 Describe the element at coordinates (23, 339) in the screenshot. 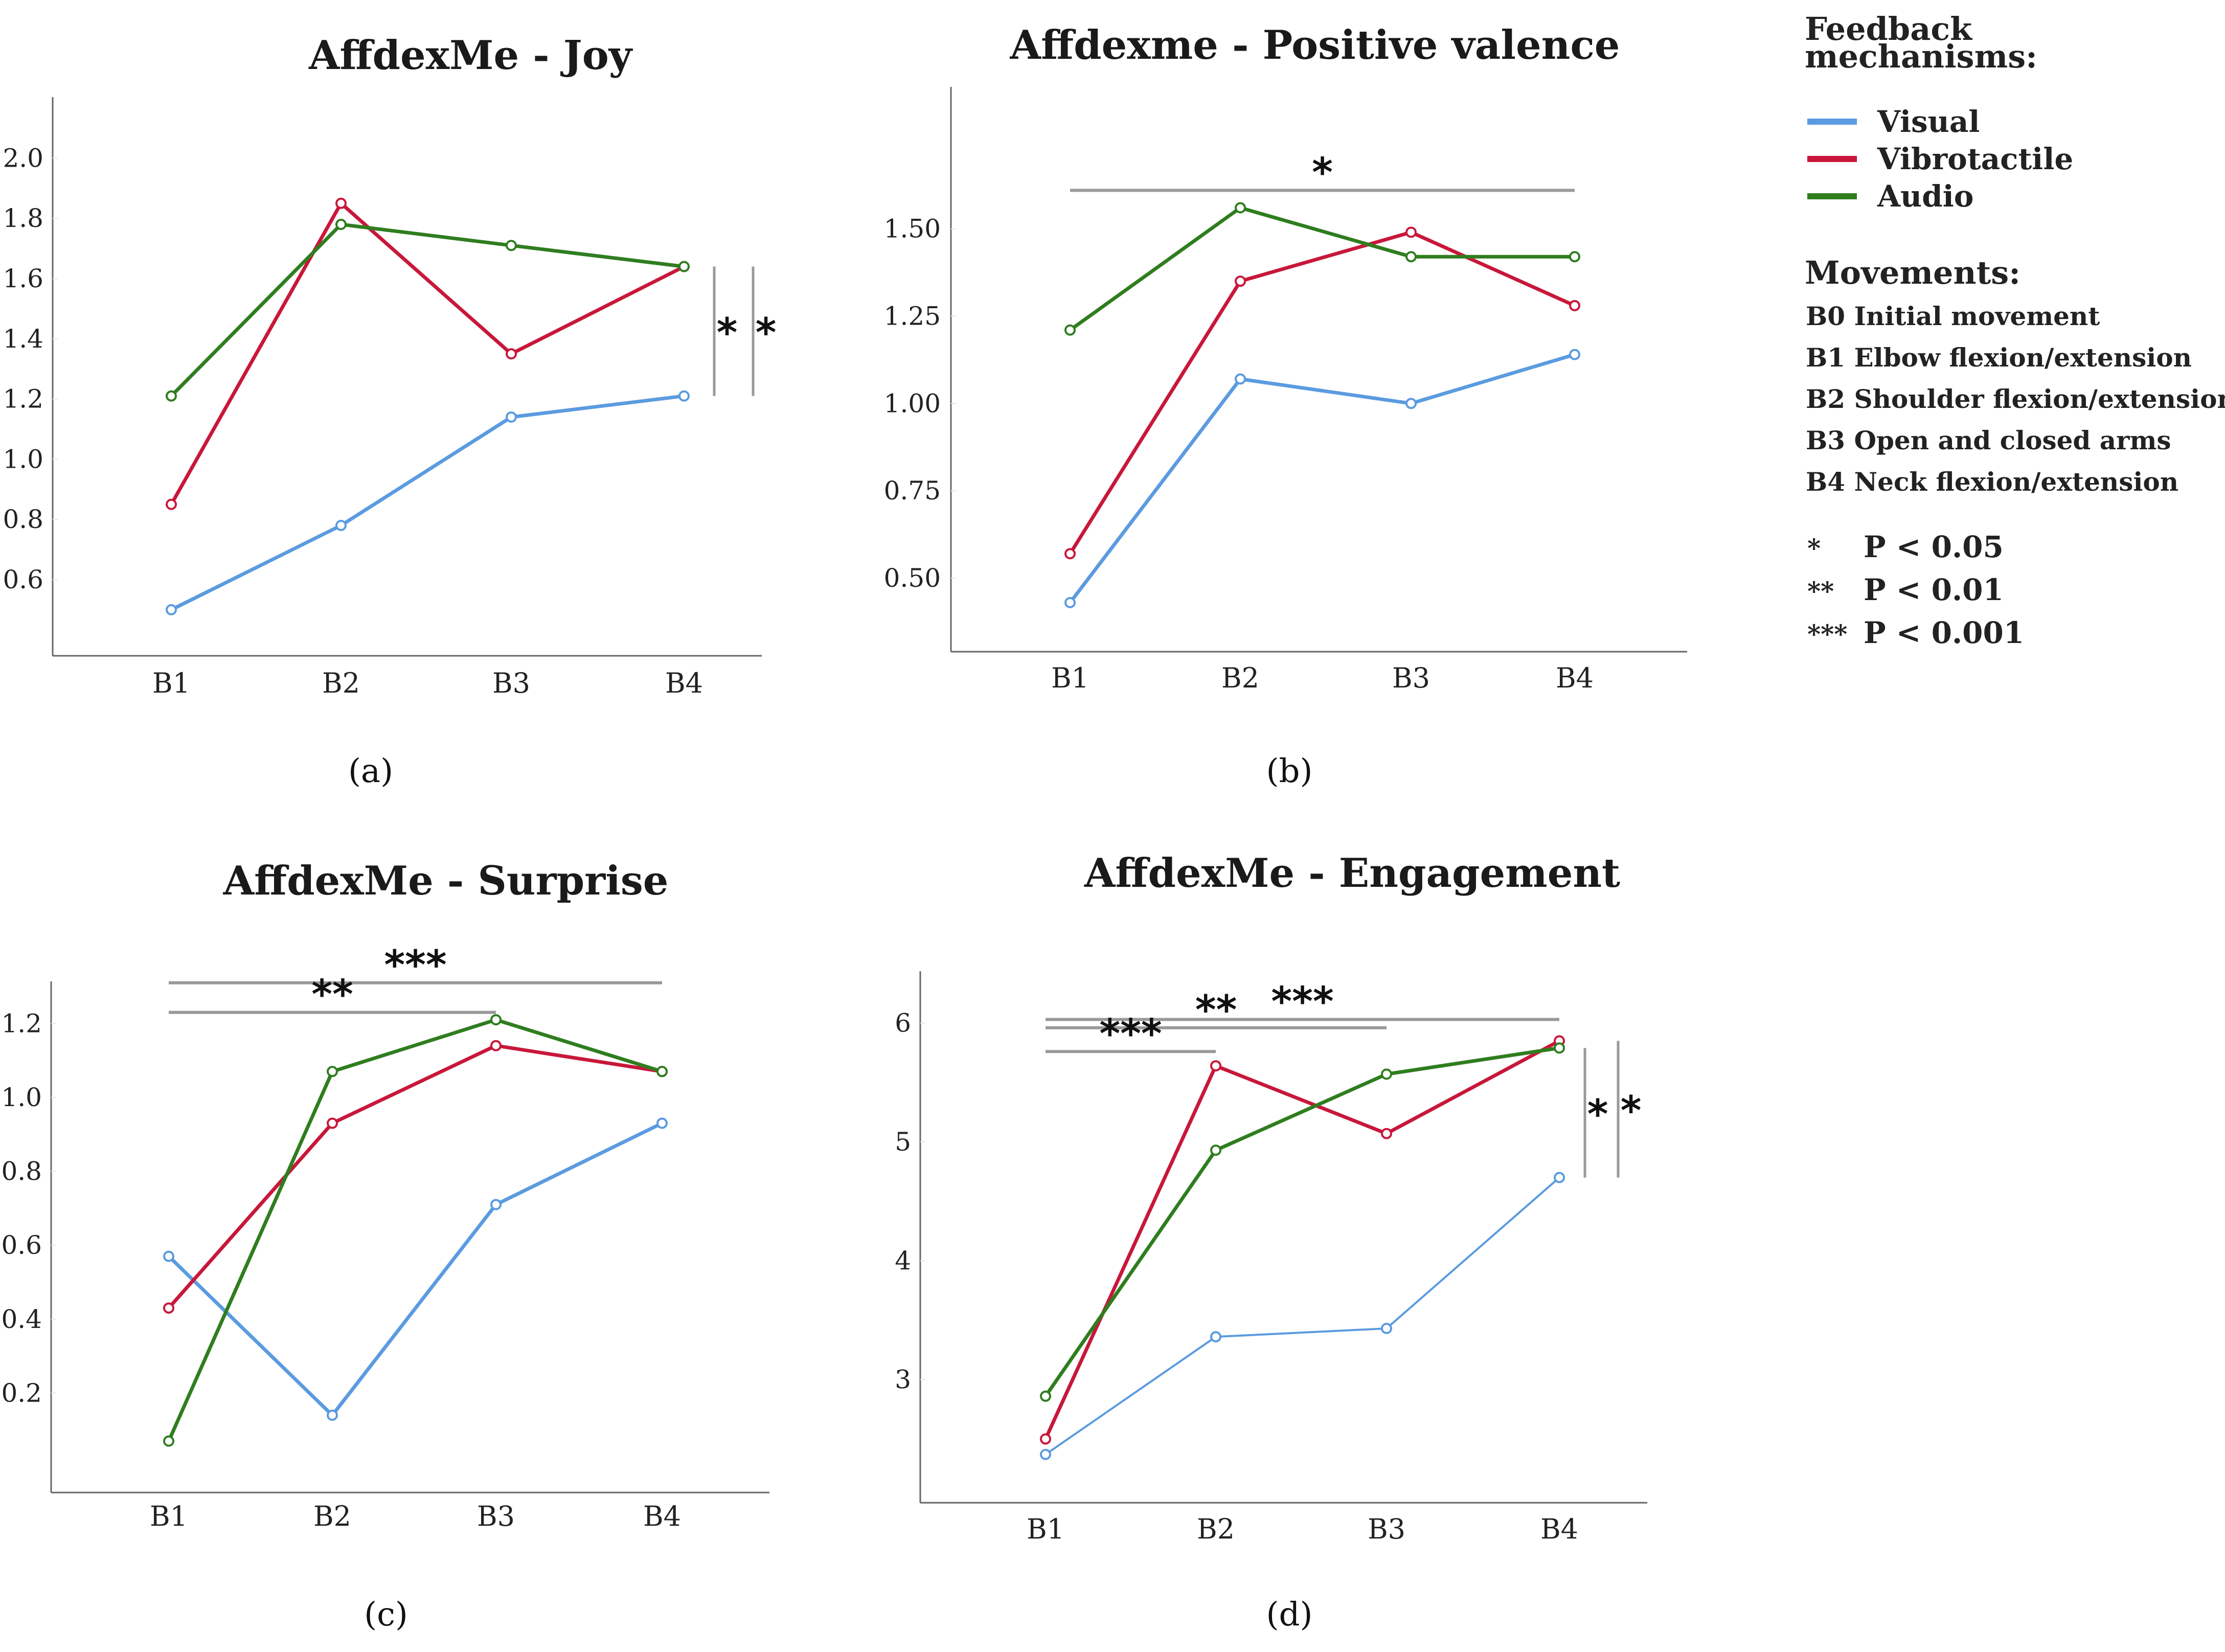

I see `y-tick-label: 1.4` at that location.